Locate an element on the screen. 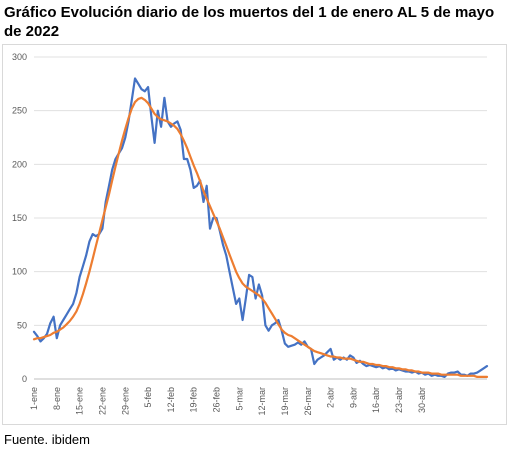 This screenshot has height=453, width=513. y-tick-label: 50 is located at coordinates (22, 325).